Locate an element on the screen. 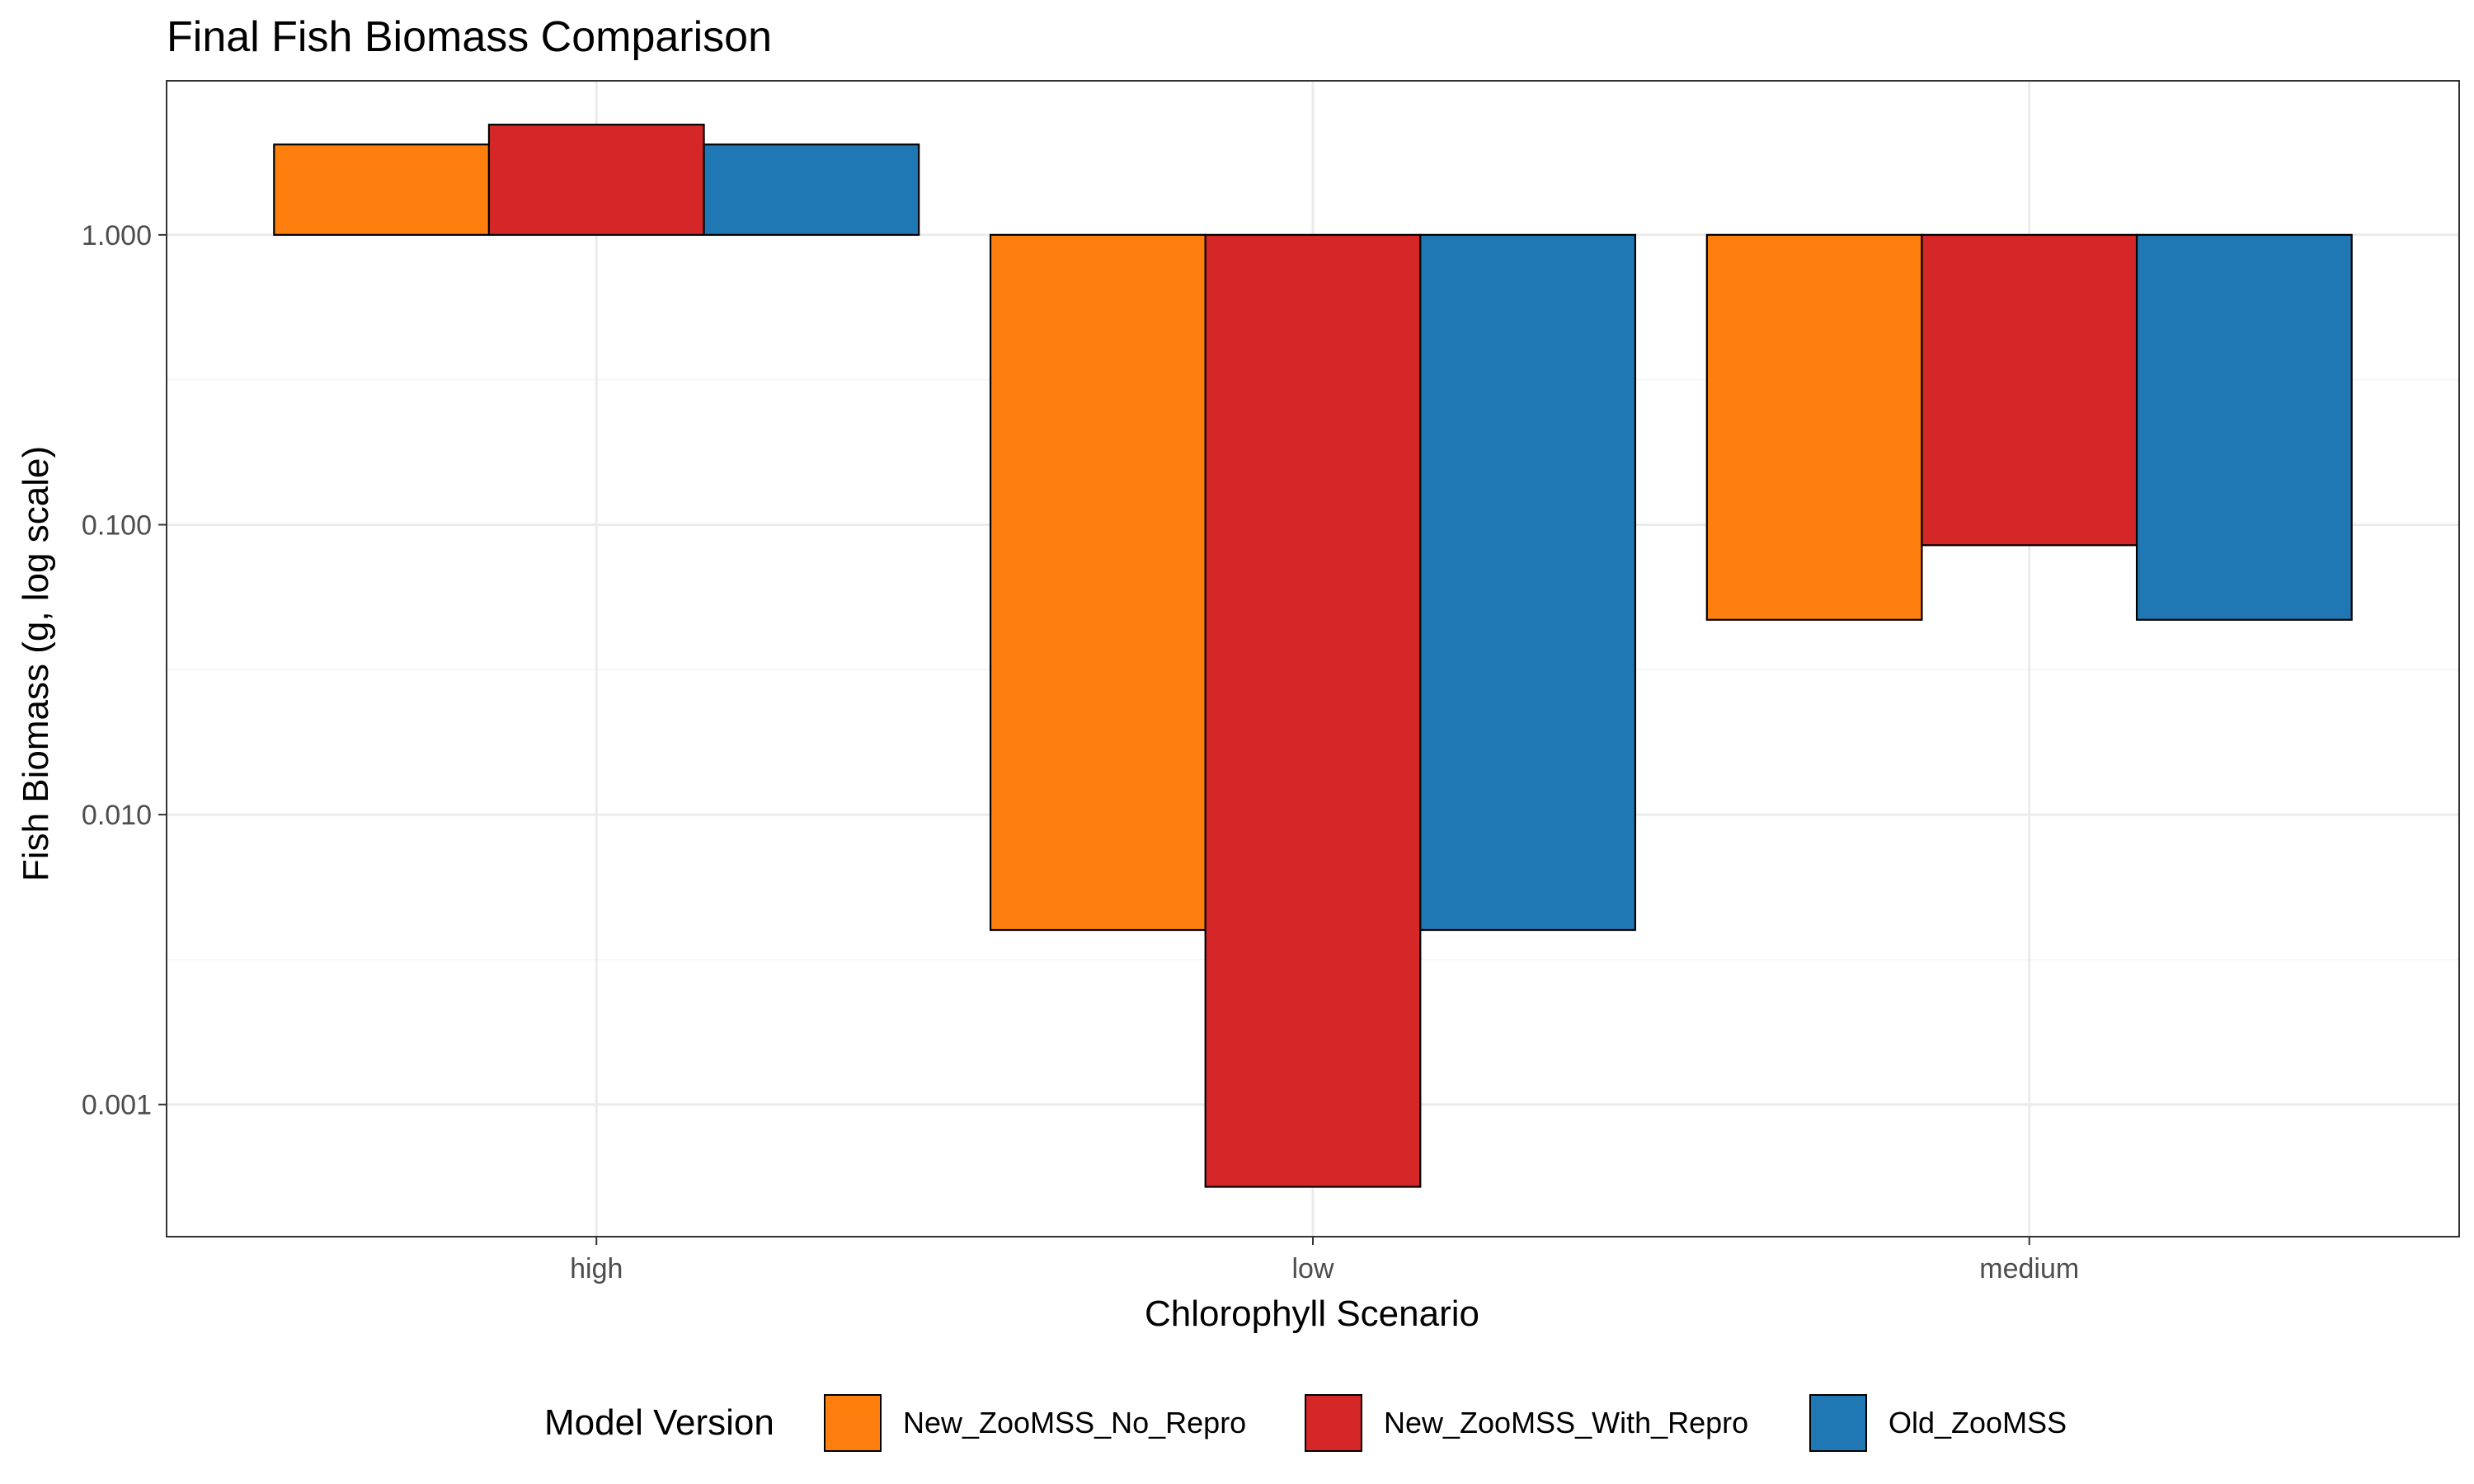 The width and height of the screenshot is (2474, 1484). y-tick-label: 0.010 is located at coordinates (117, 815).